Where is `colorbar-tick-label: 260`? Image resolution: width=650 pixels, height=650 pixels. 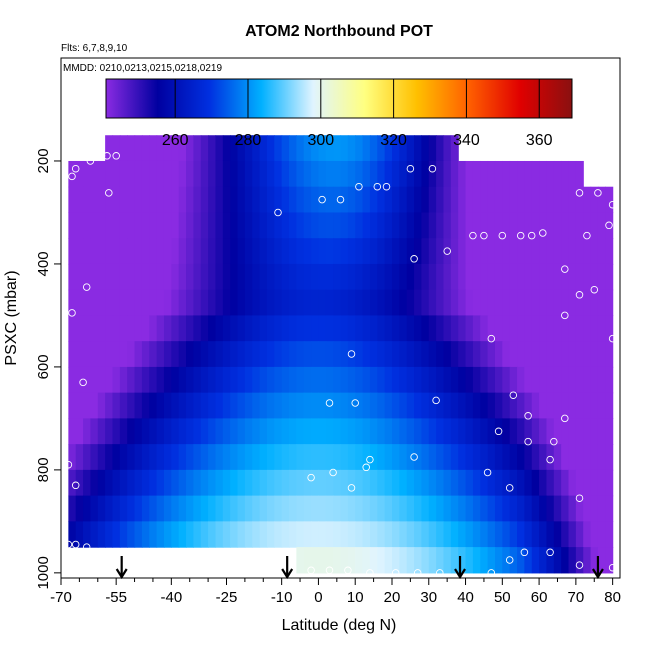
colorbar-tick-label: 260 is located at coordinates (175, 140).